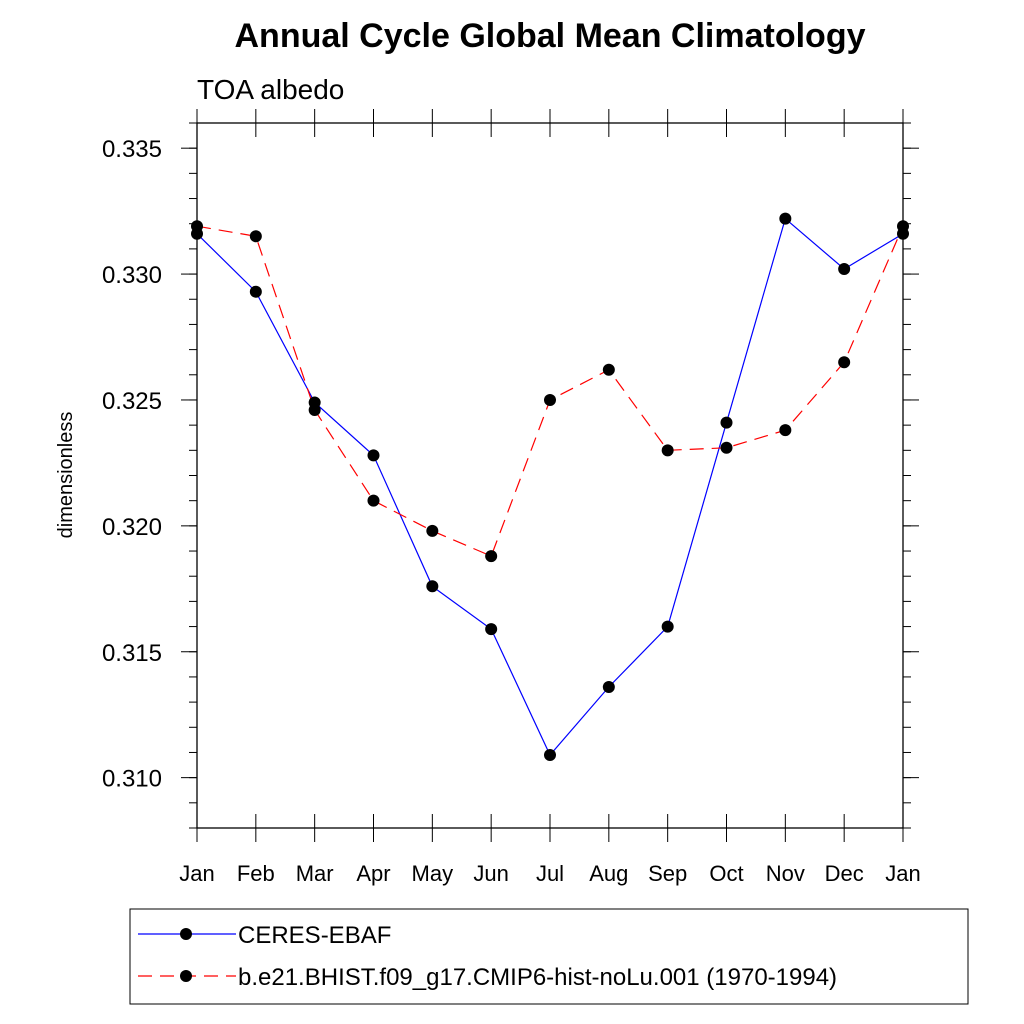 This screenshot has height=1024, width=1024. I want to click on y-tick-label: 0.320, so click(132, 527).